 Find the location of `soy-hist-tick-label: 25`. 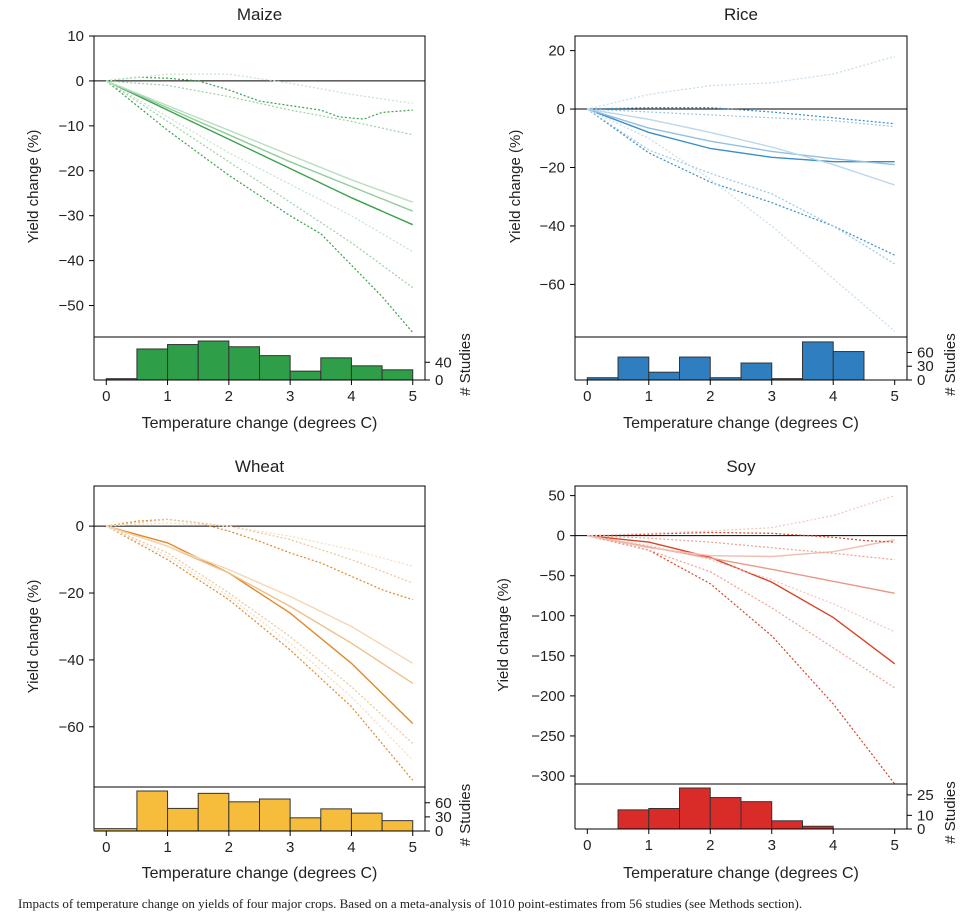

soy-hist-tick-label: 25 is located at coordinates (925, 795).